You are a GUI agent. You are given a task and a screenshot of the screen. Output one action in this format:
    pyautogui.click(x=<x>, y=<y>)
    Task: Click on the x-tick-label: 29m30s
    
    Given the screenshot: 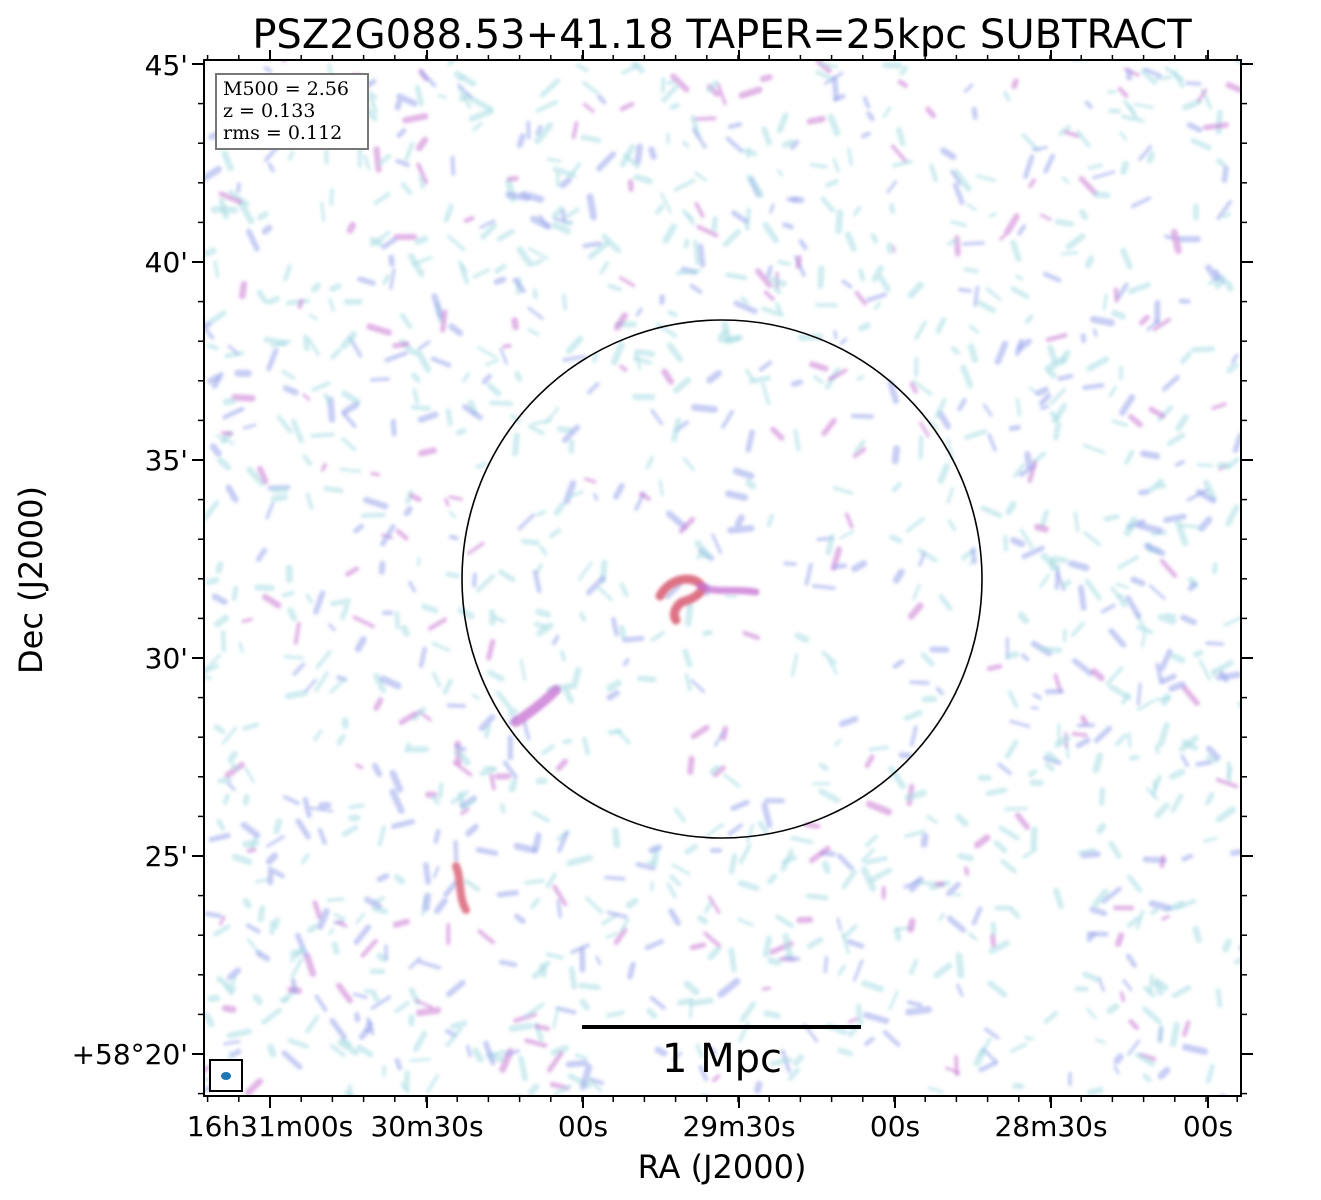 What is the action you would take?
    pyautogui.click(x=738, y=1126)
    